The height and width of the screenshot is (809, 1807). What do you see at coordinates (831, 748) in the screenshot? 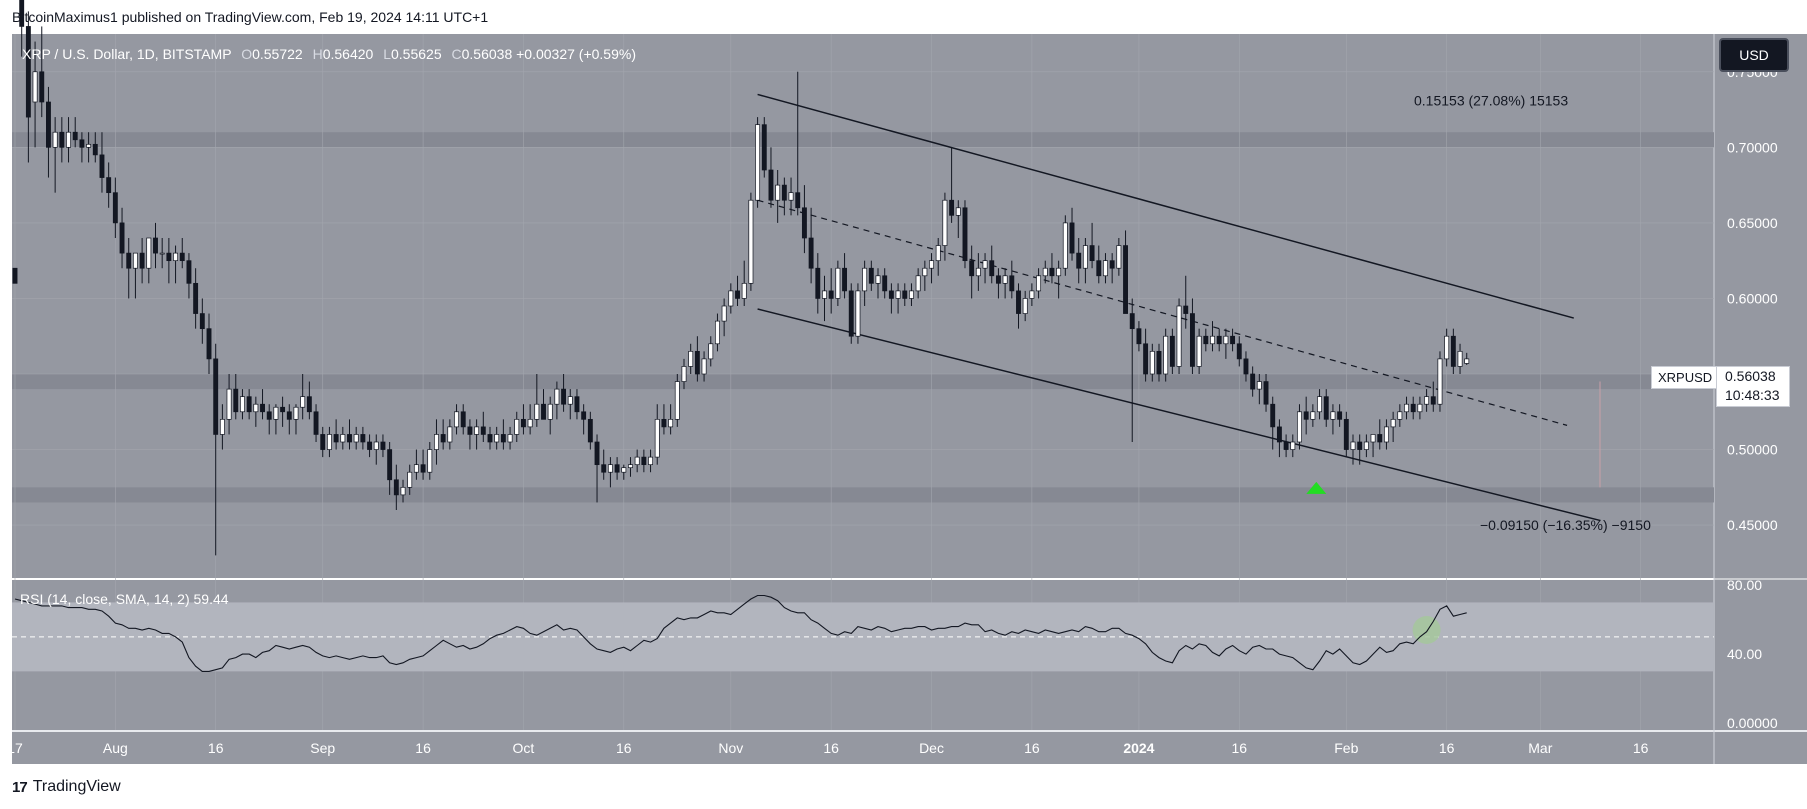
I see `time-tick-8: 16` at bounding box center [831, 748].